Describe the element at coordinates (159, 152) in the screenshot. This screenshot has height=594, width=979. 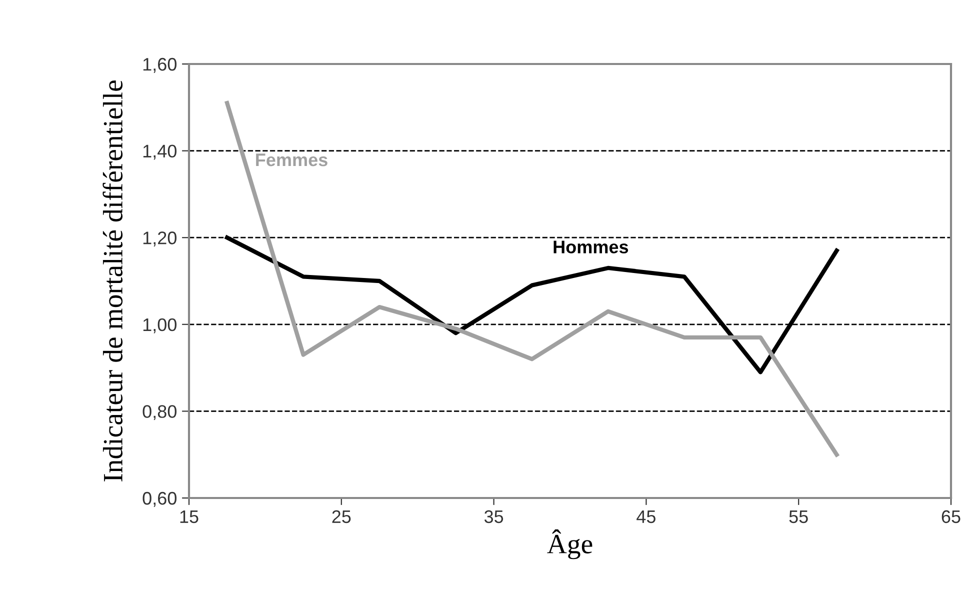
I see `y-tick-label: 1,40` at that location.